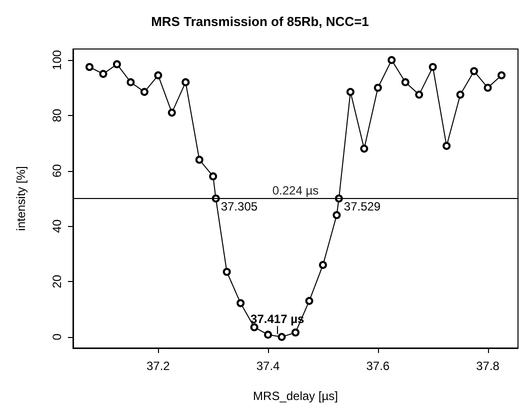 The image size is (520, 418). What do you see at coordinates (57, 226) in the screenshot?
I see `y-tick-label: 40` at bounding box center [57, 226].